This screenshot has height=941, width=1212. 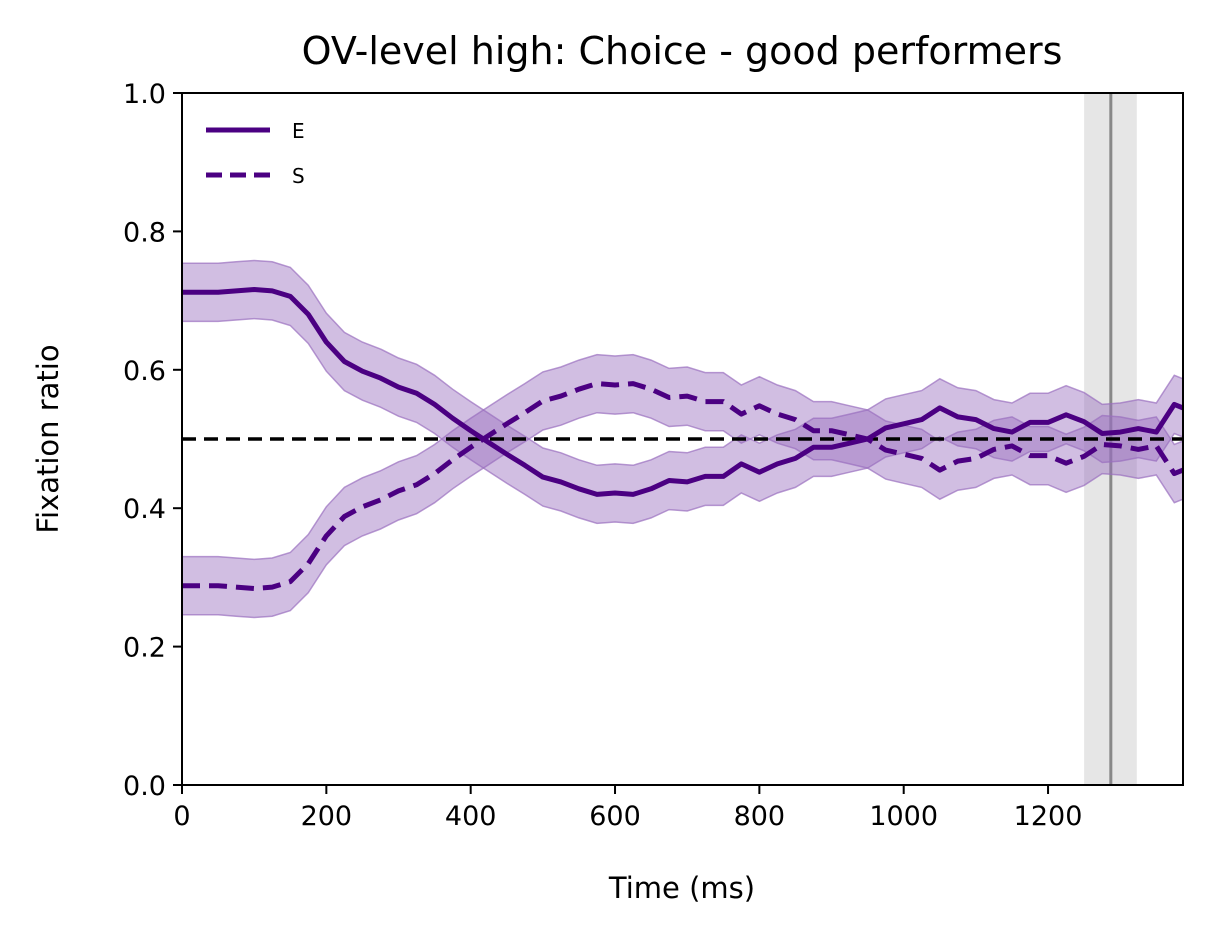 What do you see at coordinates (48, 438) in the screenshot?
I see `y-axis-label: Fixation ratio` at bounding box center [48, 438].